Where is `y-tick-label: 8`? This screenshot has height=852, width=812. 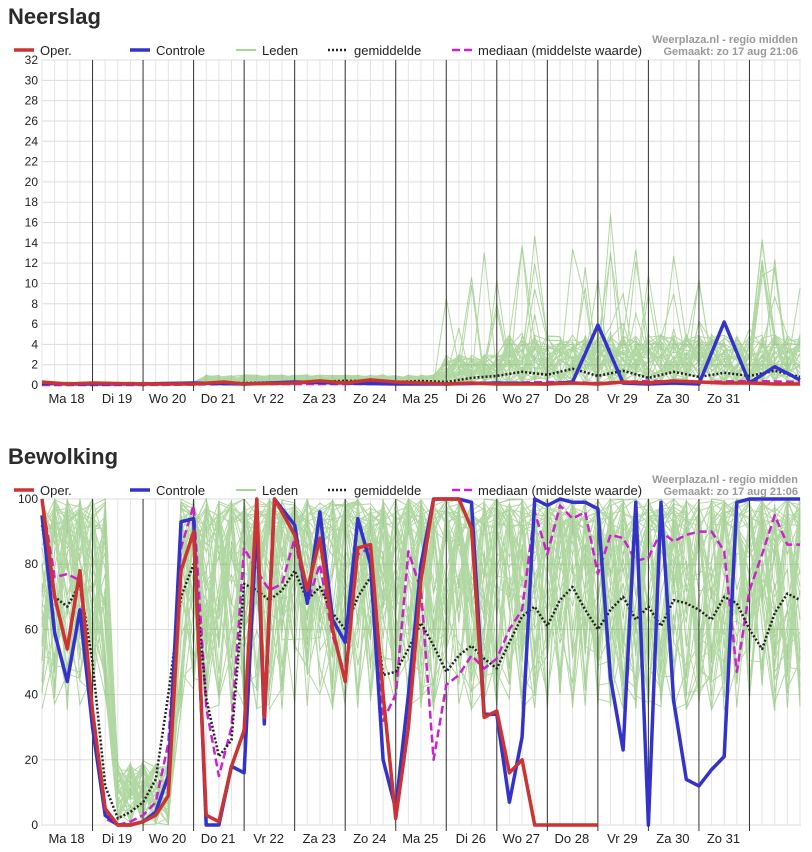
y-tick-label: 8 is located at coordinates (34, 304).